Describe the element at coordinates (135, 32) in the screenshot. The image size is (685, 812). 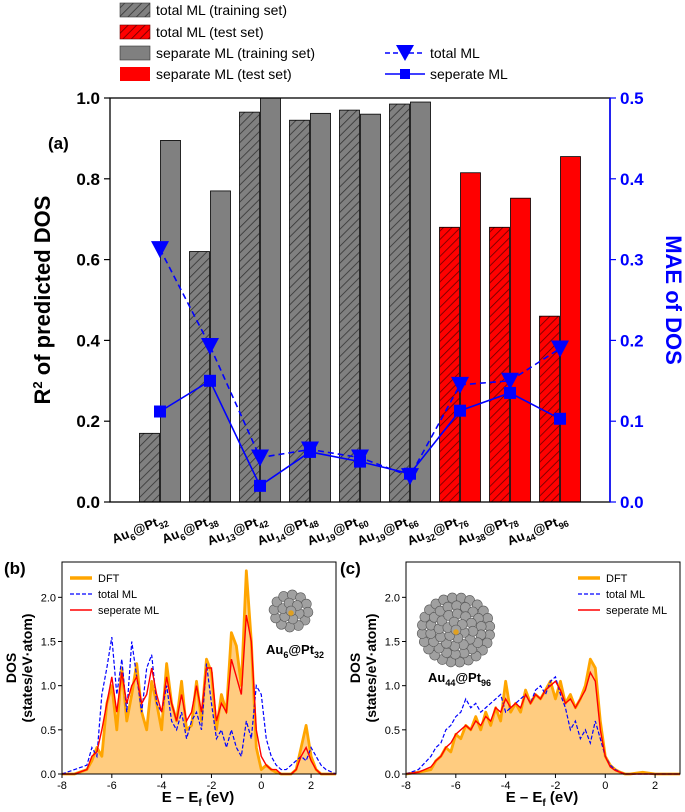
I see `legend-swatch-total-test` at that location.